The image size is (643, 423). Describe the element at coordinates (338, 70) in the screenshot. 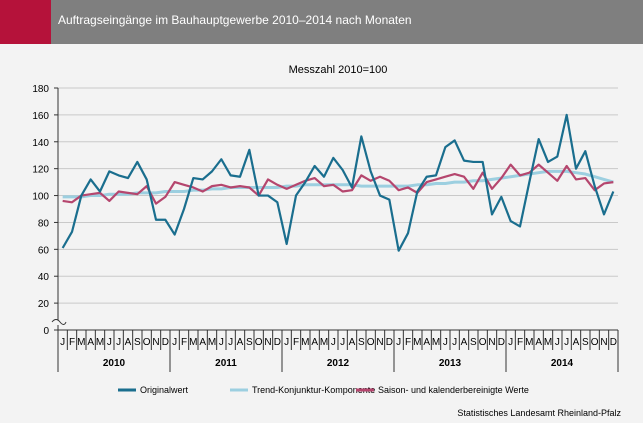

I see `chart-subtitle: Messzahl 2010=100` at that location.